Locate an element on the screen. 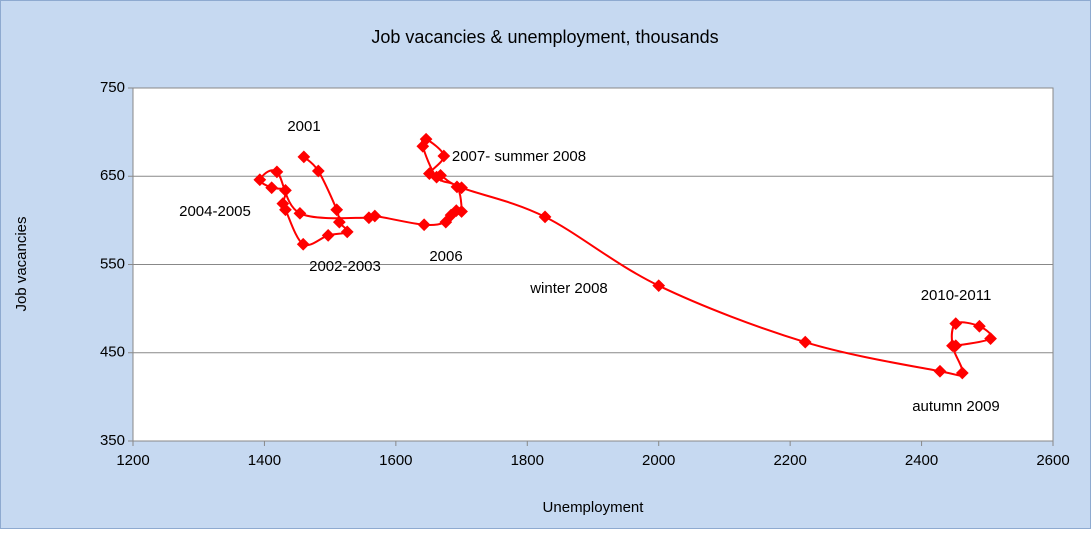 This screenshot has height=534, width=1091. y-axis-label: Job vacancies is located at coordinates (21, 263).